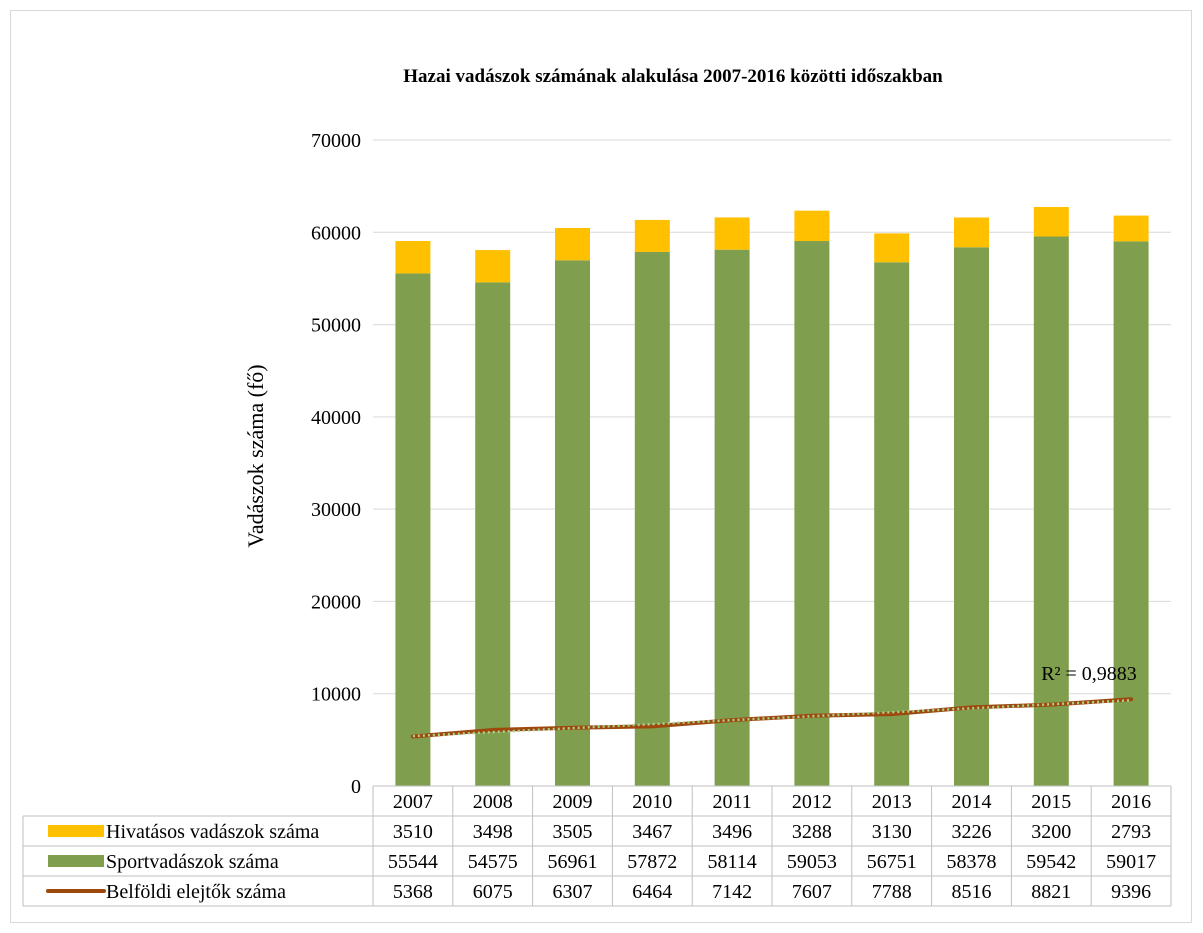 The height and width of the screenshot is (933, 1203). I want to click on table-cell: 8516, so click(972, 892).